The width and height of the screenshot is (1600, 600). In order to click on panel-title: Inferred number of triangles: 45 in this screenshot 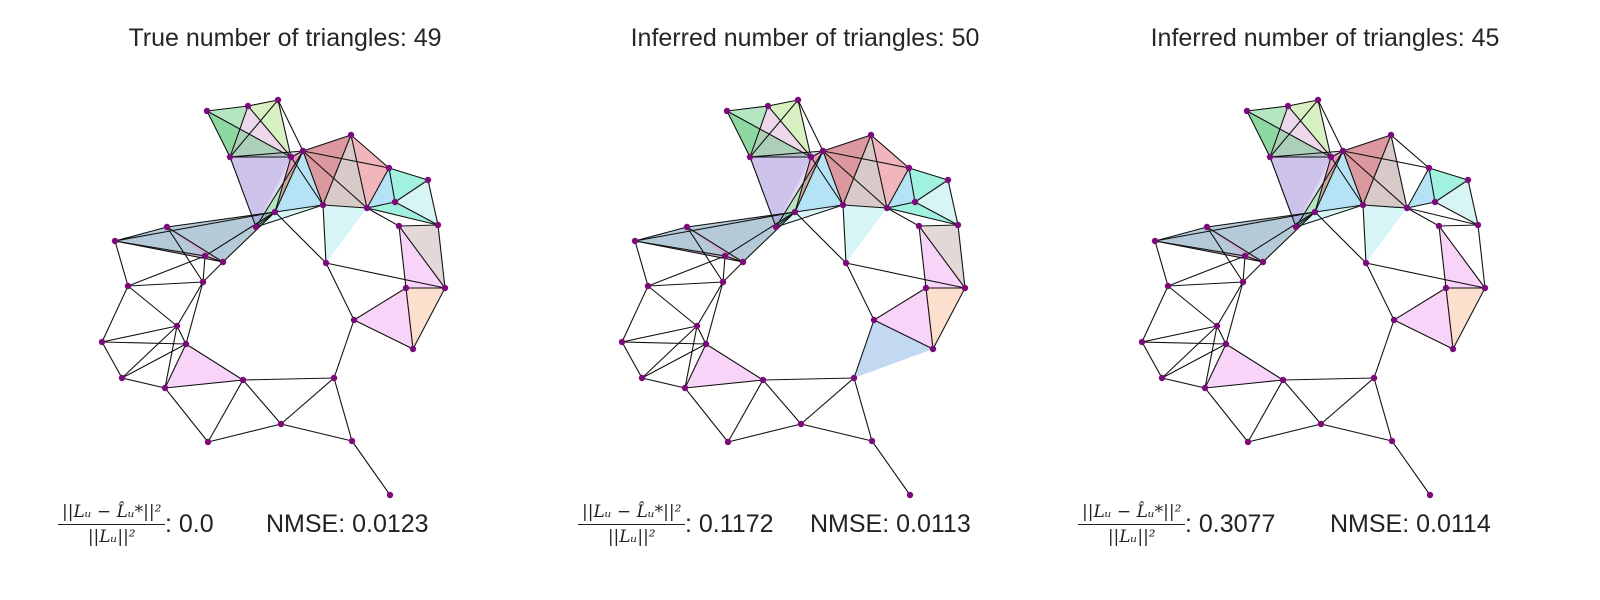, I will do `click(1325, 38)`.